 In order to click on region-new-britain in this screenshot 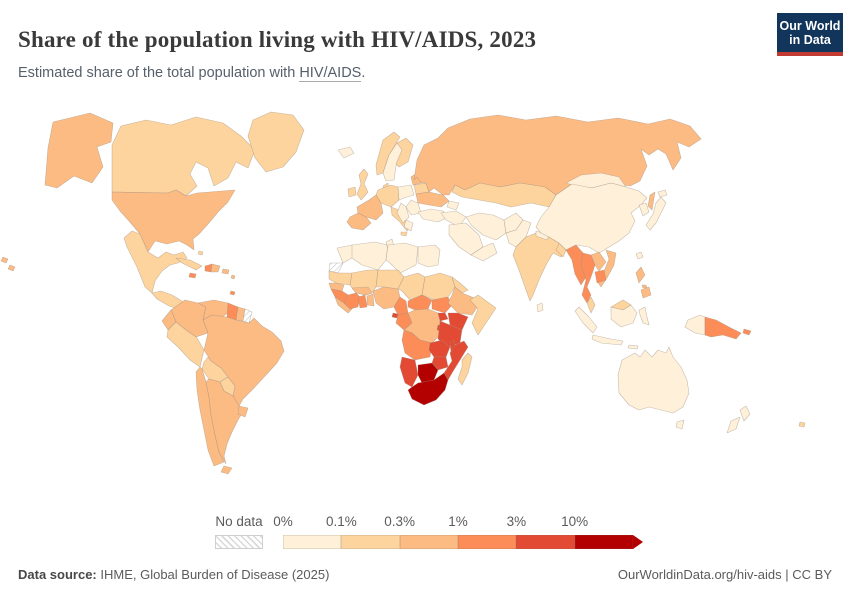, I will do `click(747, 332)`.